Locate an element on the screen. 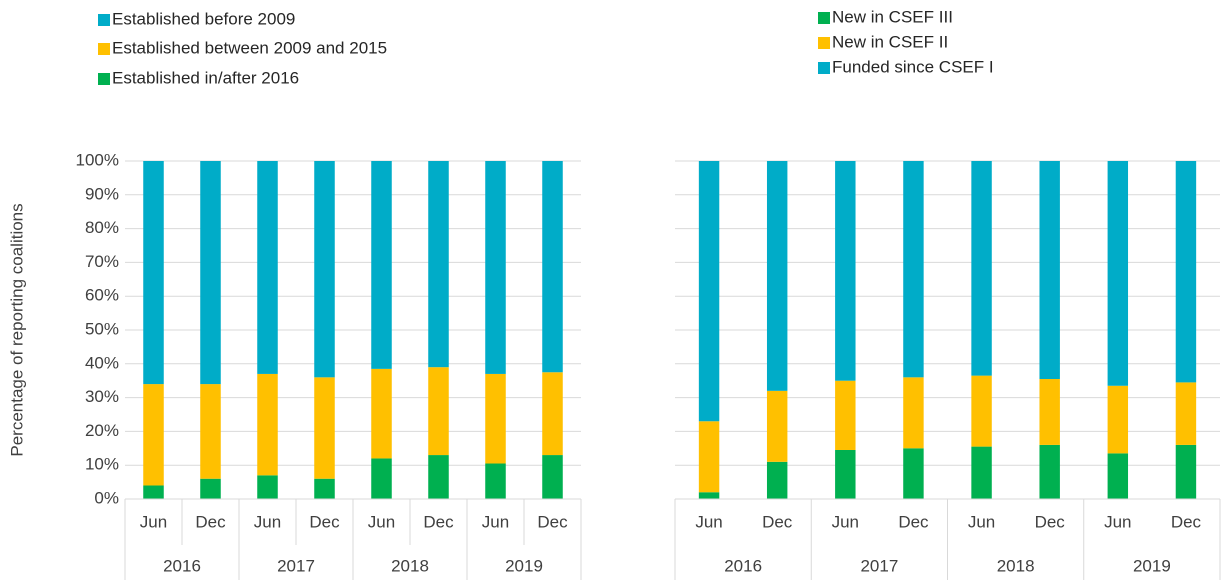 This screenshot has height=580, width=1222. y-tick-label: 40% is located at coordinates (102, 362).